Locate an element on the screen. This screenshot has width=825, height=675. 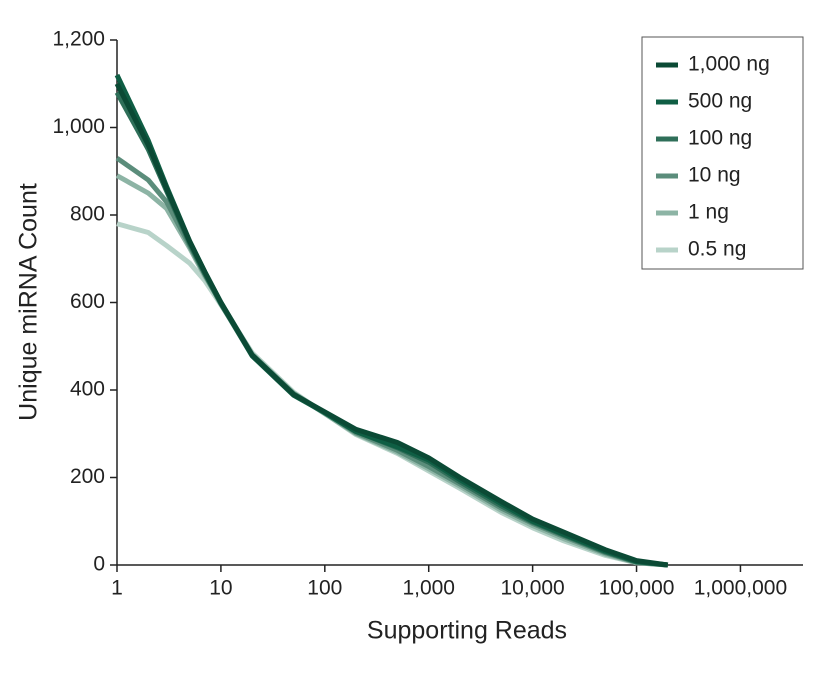
legend-box is located at coordinates (722, 153).